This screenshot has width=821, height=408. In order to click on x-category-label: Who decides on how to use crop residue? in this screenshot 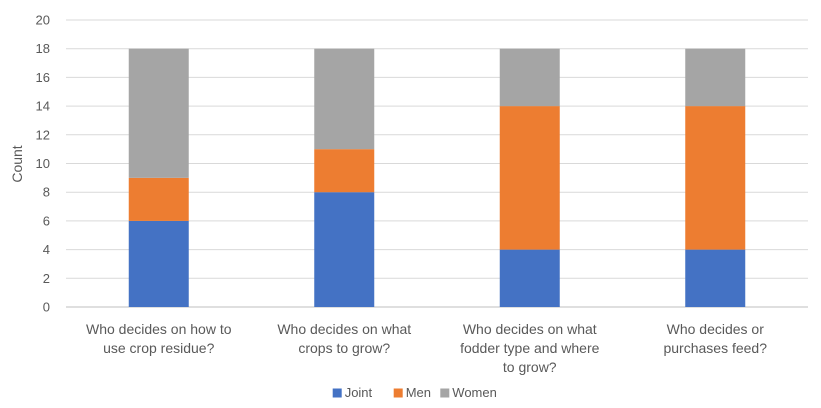, I will do `click(159, 338)`.